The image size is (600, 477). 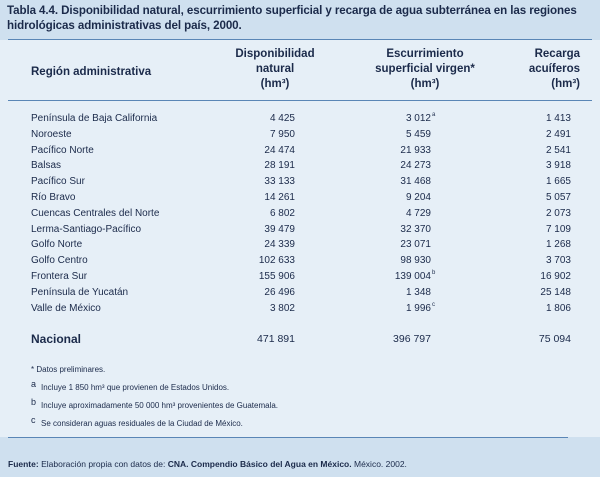 I want to click on region-header: Región administrativa, so click(x=91, y=72).